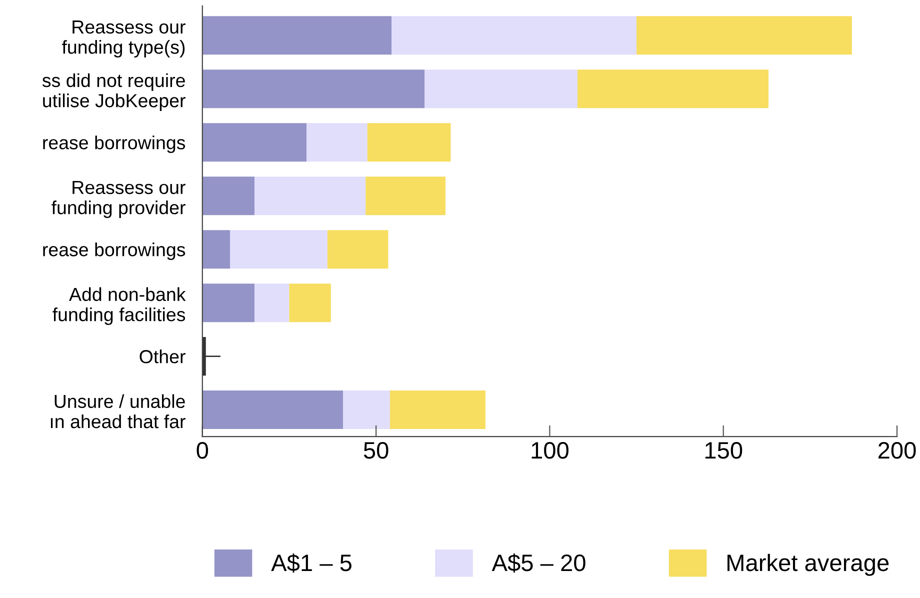 The image size is (920, 598). I want to click on x-tick-label: 200, so click(897, 450).